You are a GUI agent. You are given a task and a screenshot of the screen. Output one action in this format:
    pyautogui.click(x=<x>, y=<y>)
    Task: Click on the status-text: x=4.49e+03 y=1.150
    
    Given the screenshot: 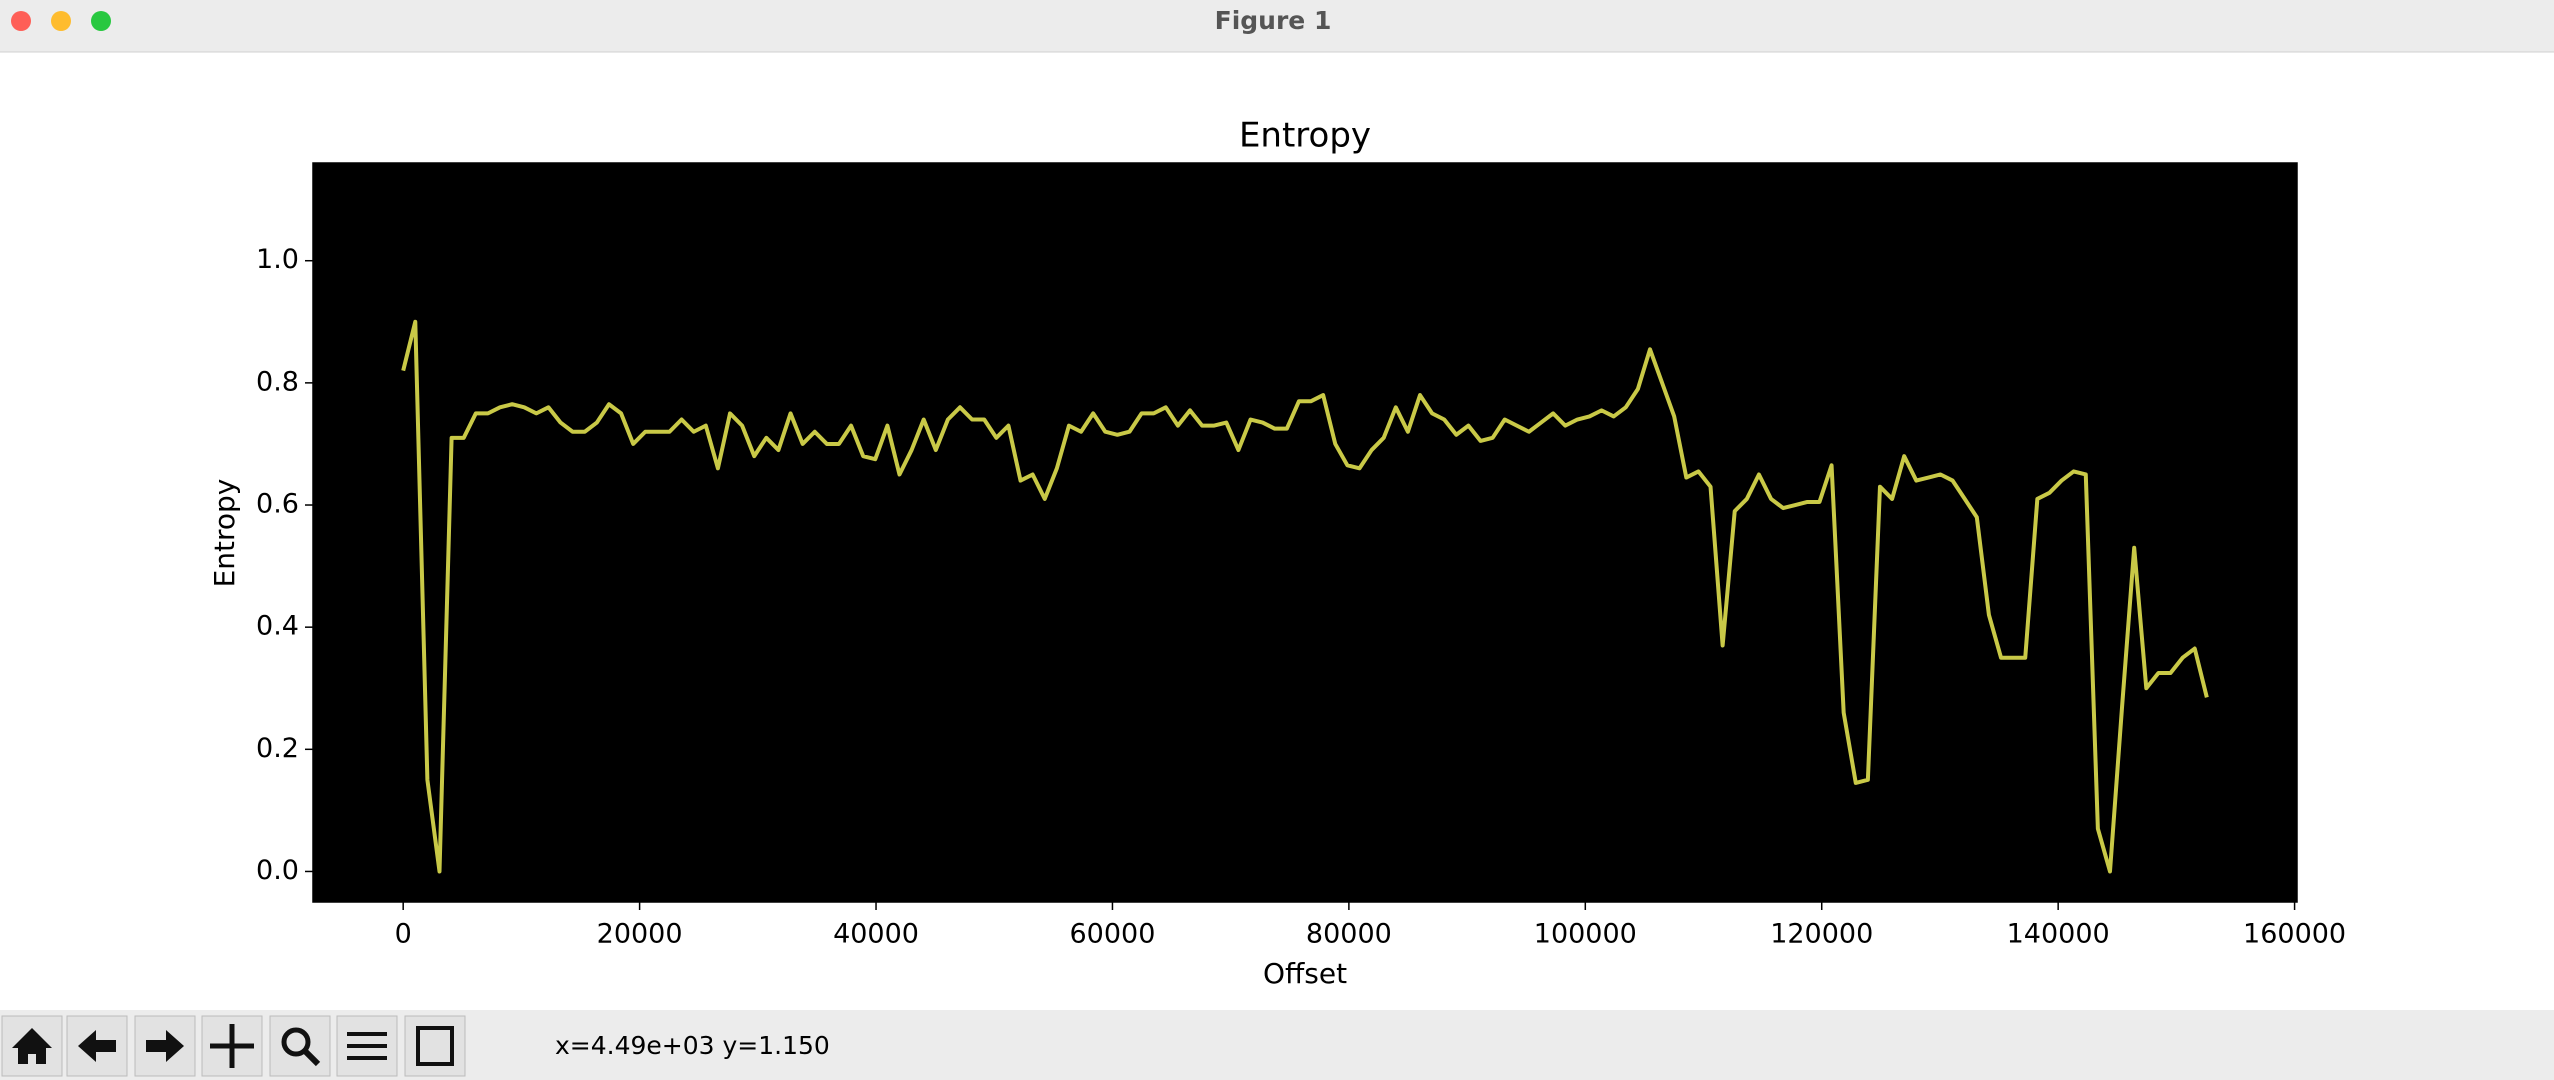 What is the action you would take?
    pyautogui.click(x=692, y=1045)
    